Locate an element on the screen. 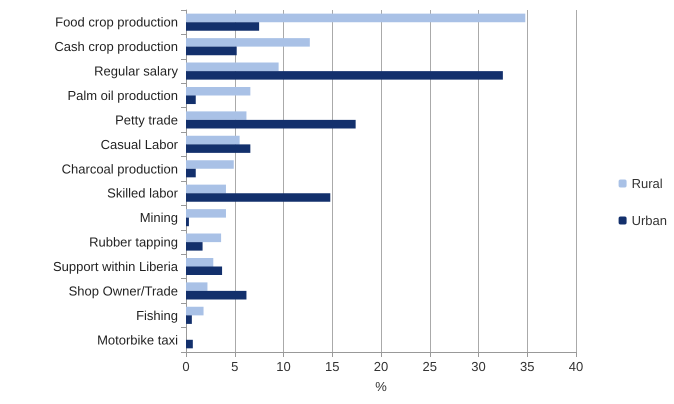 This screenshot has height=404, width=674. legend-label: Urban is located at coordinates (650, 220).